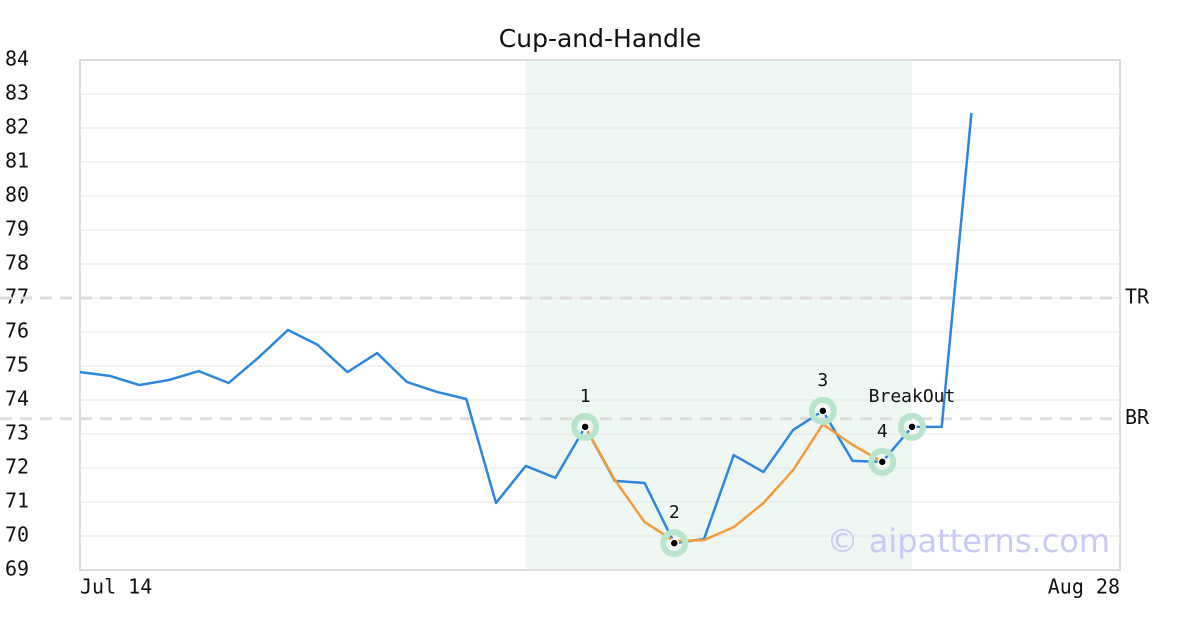 The height and width of the screenshot is (630, 1200). What do you see at coordinates (17, 331) in the screenshot?
I see `y-tick-label: 76` at bounding box center [17, 331].